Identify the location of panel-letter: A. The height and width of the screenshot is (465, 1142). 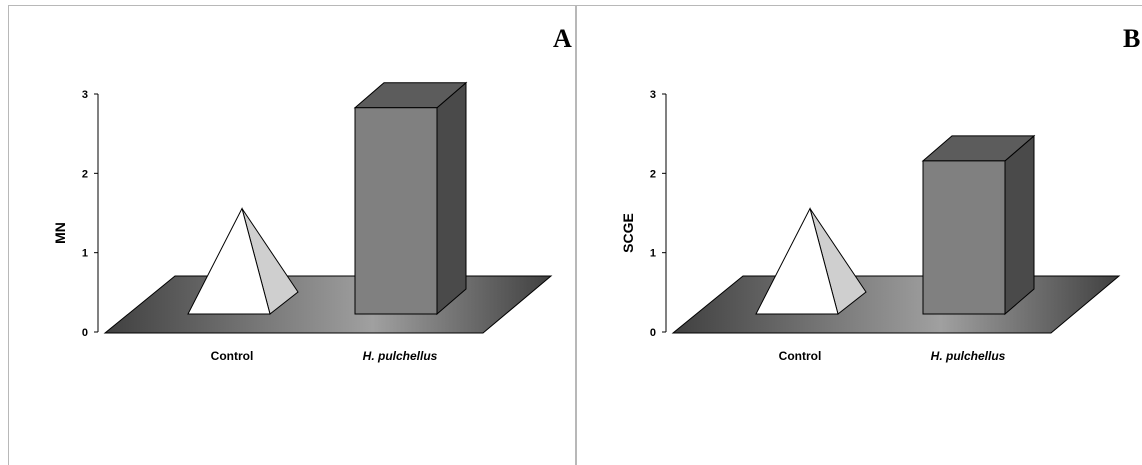
(562, 38).